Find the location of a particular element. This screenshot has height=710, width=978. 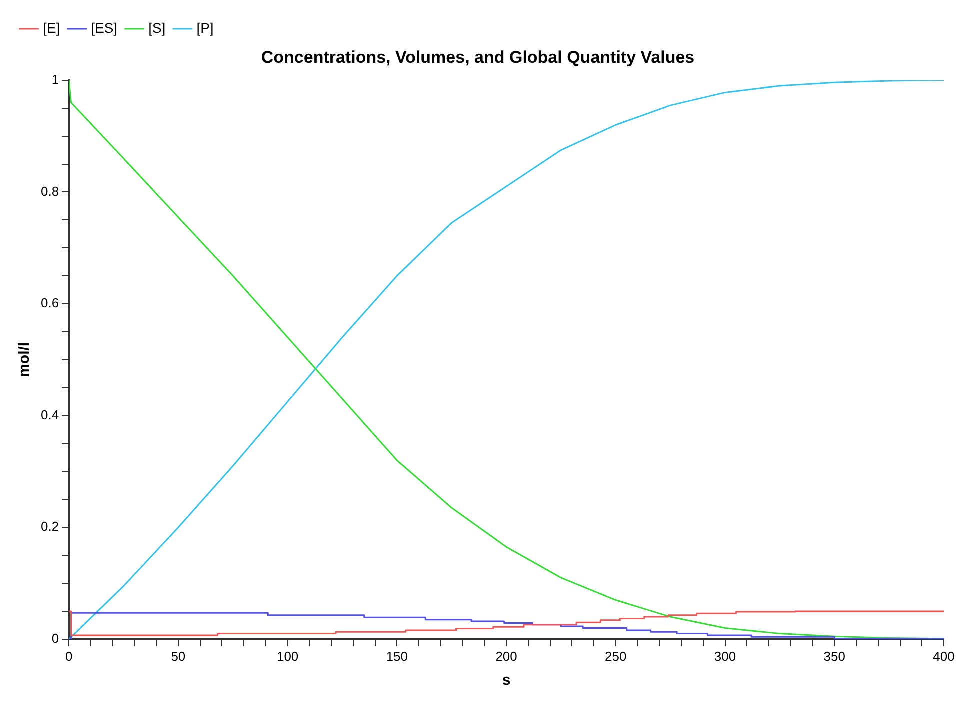

legend-label: [P] is located at coordinates (205, 28).